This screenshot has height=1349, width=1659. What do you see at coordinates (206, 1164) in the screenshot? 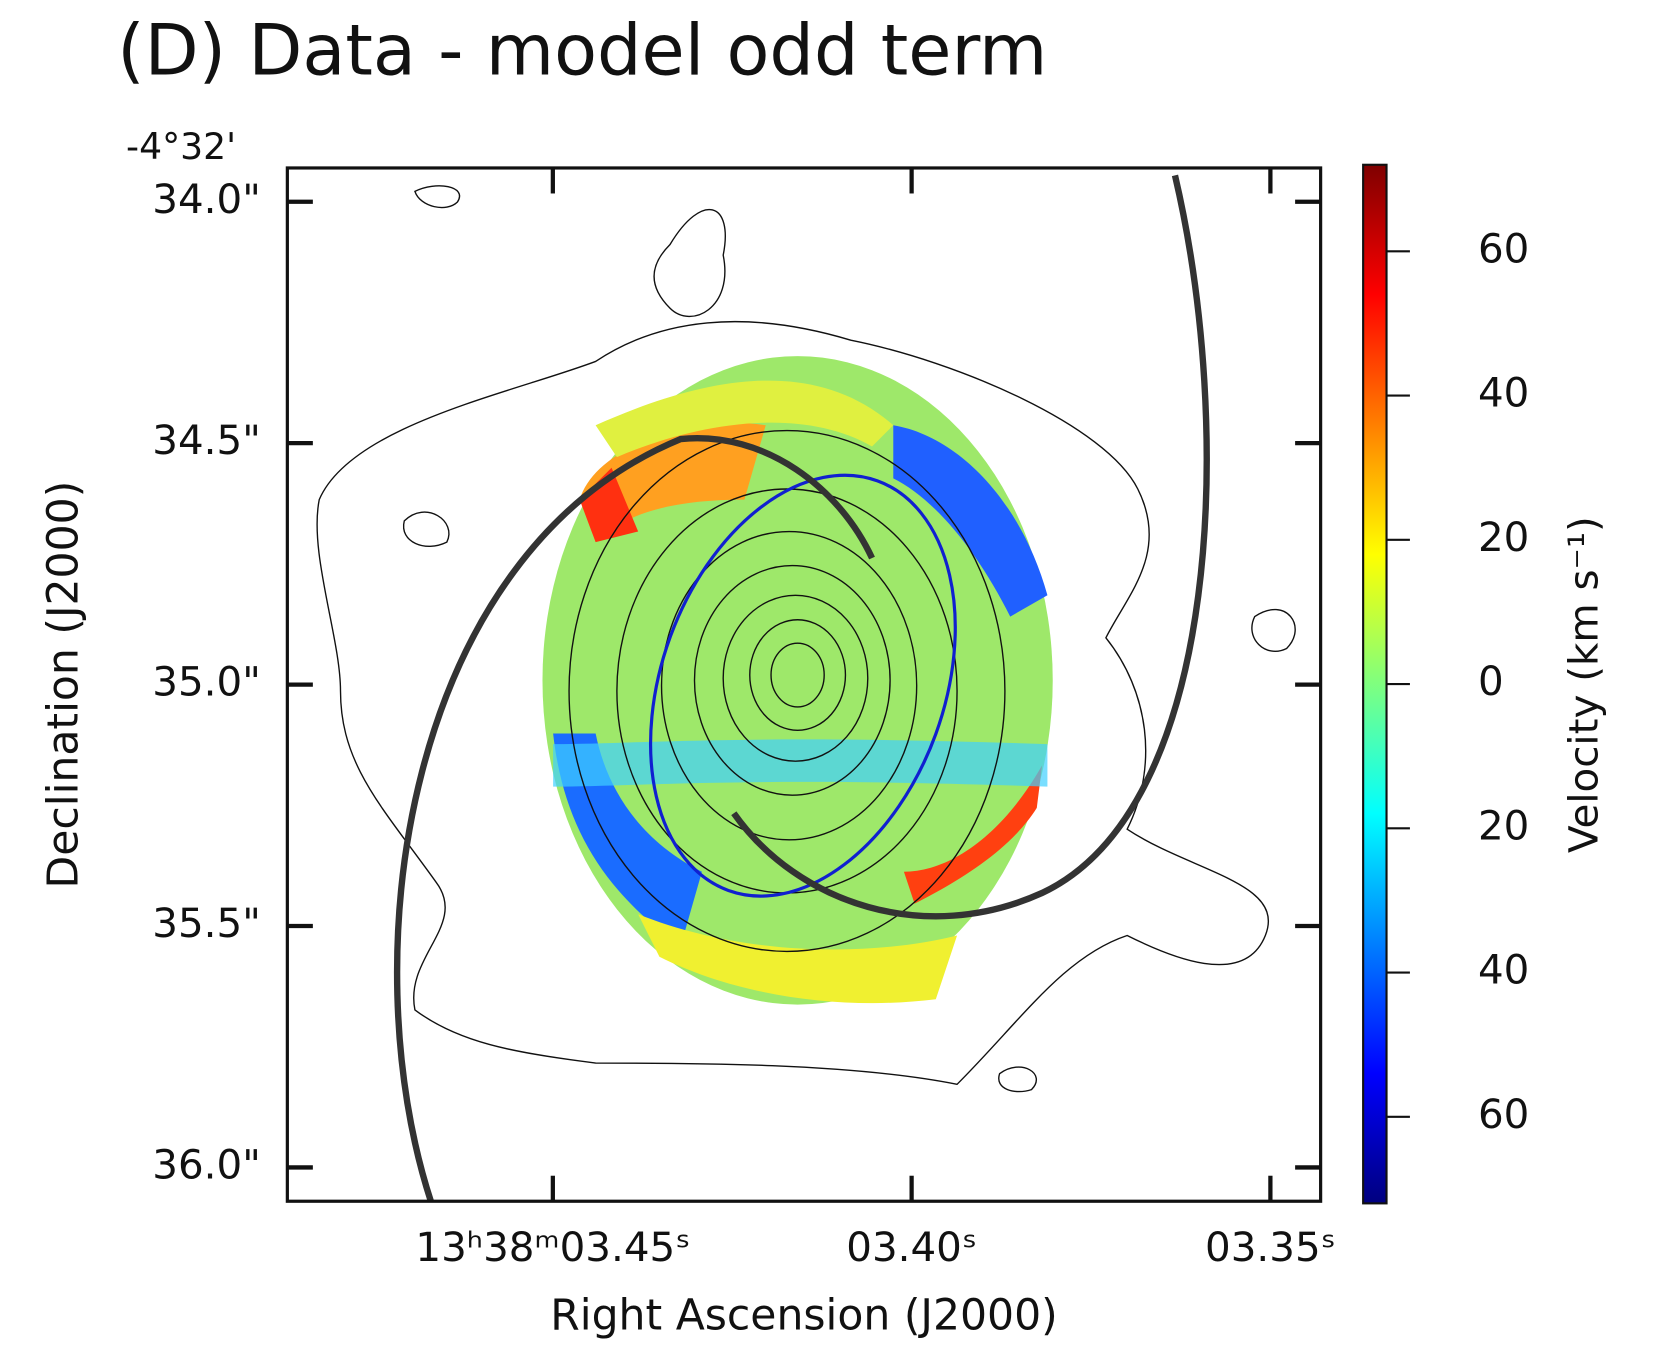
I see `y-tick-label: 36.0"` at bounding box center [206, 1164].